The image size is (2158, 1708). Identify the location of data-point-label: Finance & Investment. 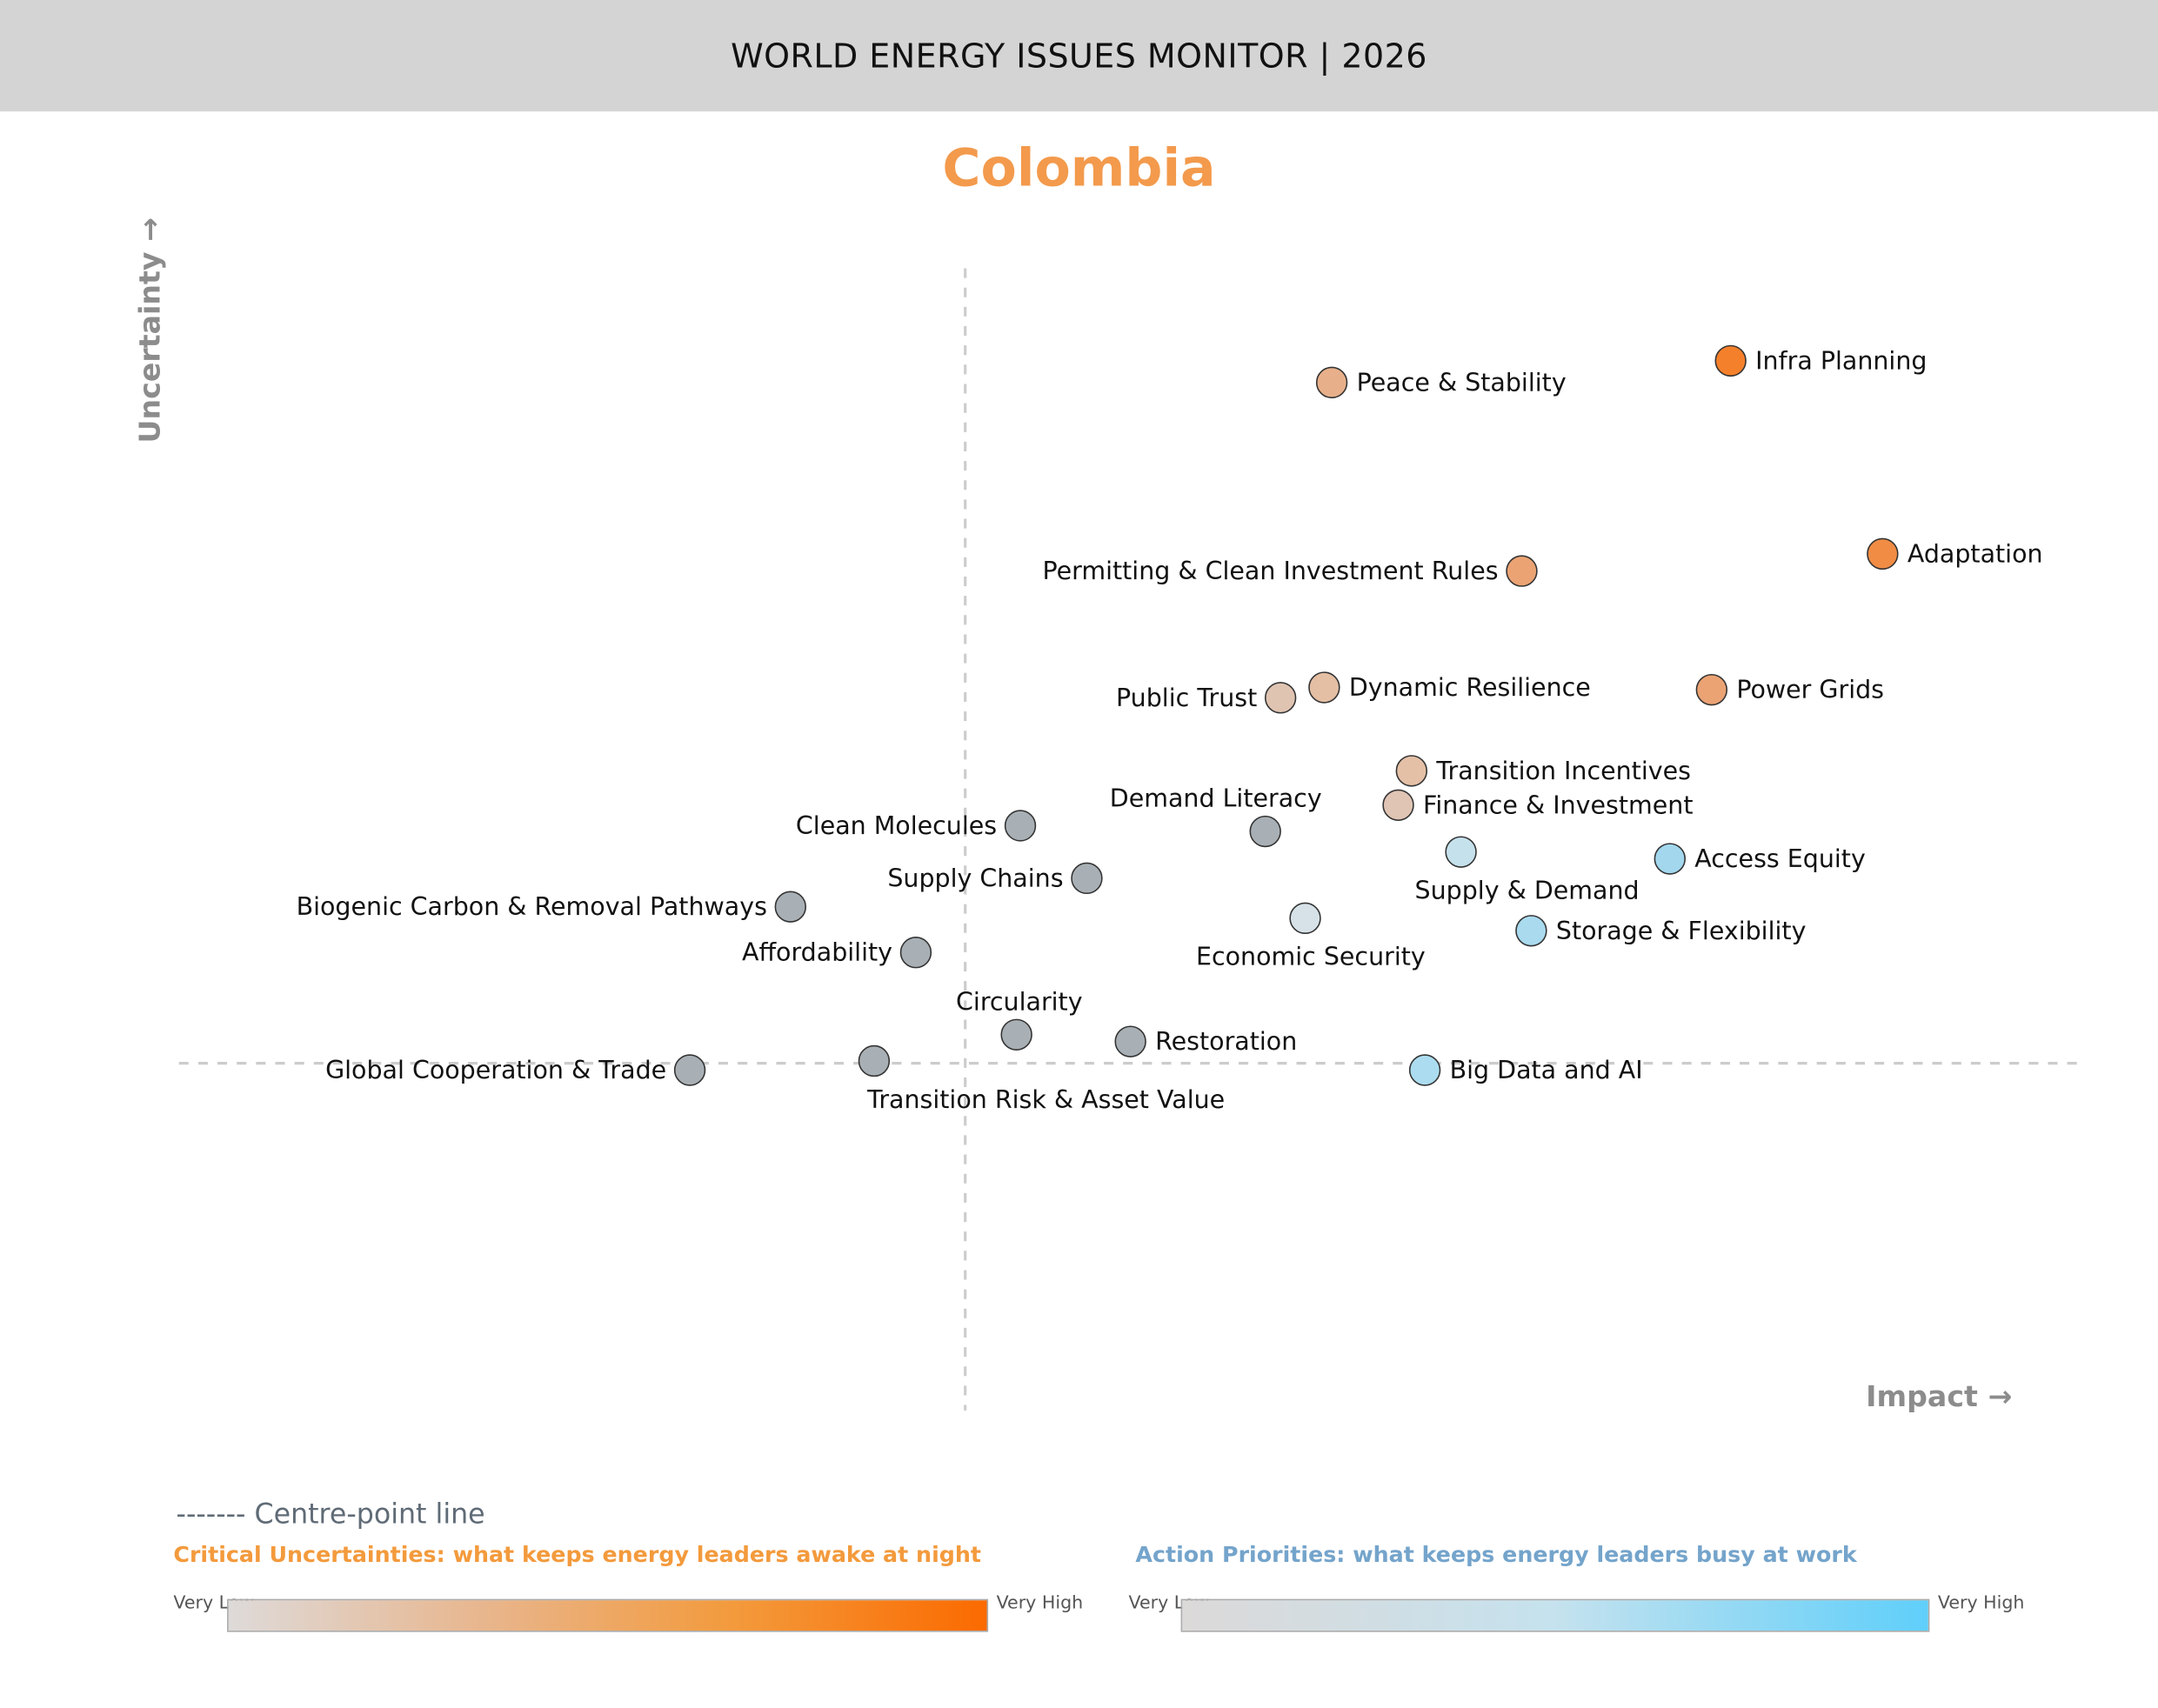
(1558, 805).